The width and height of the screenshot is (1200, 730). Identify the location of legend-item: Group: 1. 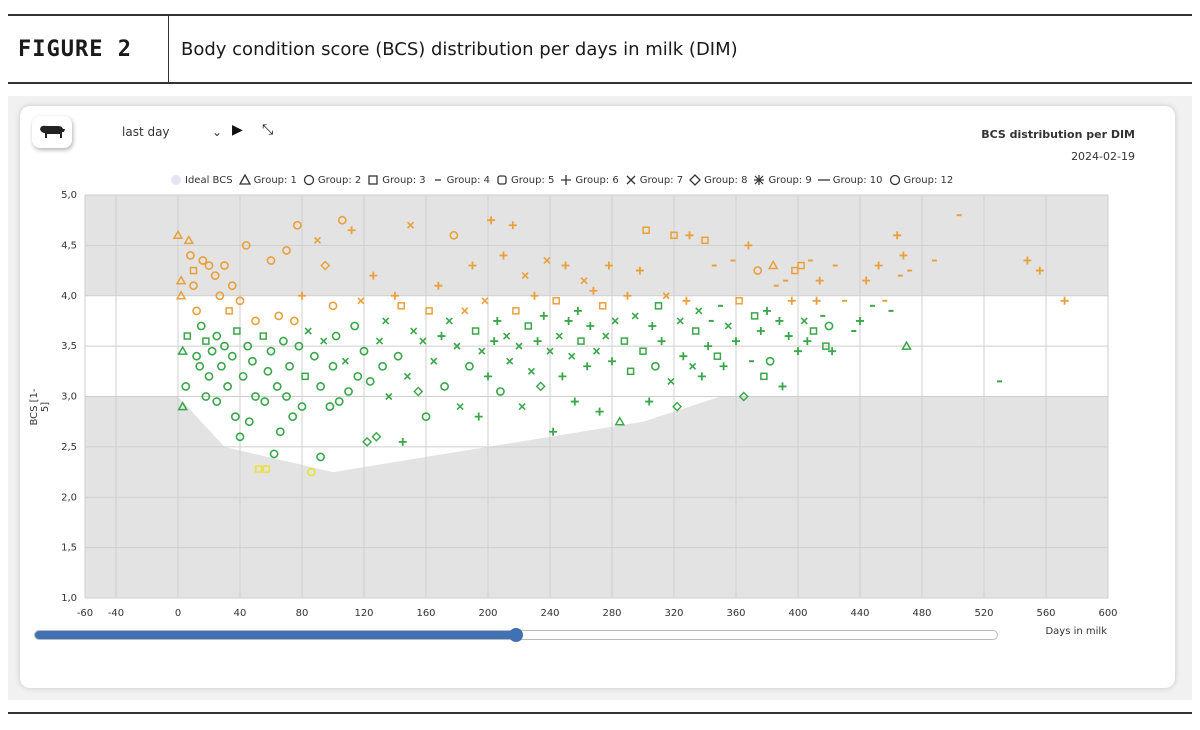
(267, 180).